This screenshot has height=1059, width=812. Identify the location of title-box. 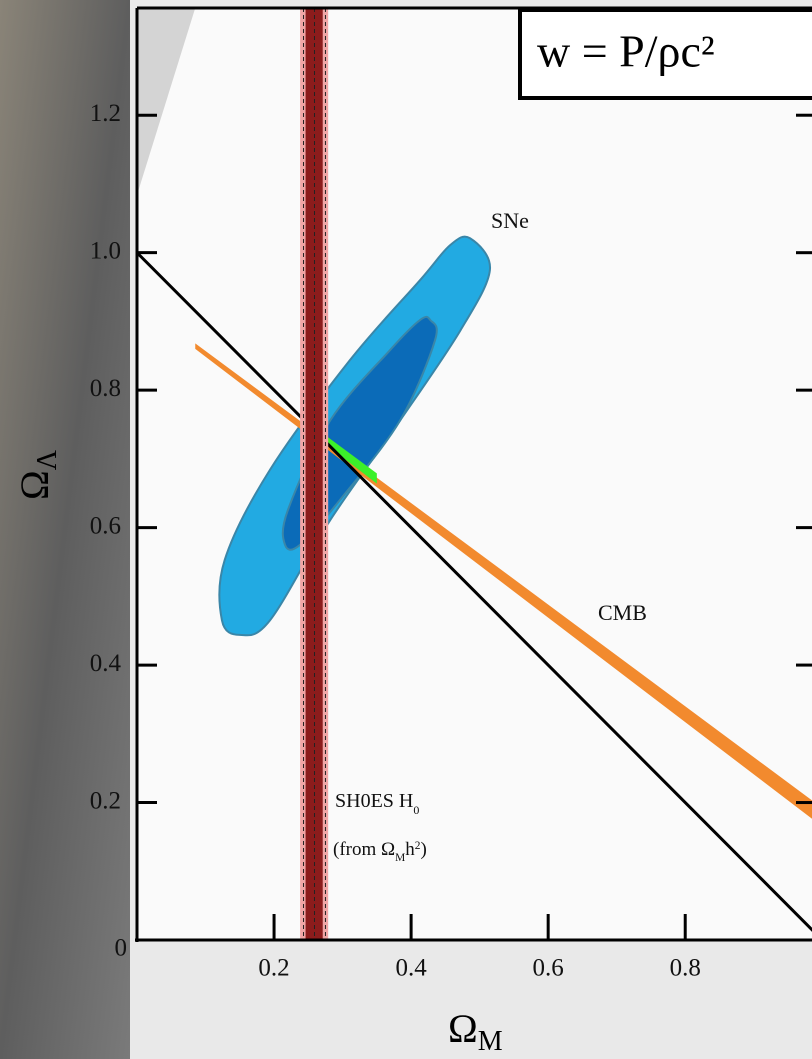
(665, 54).